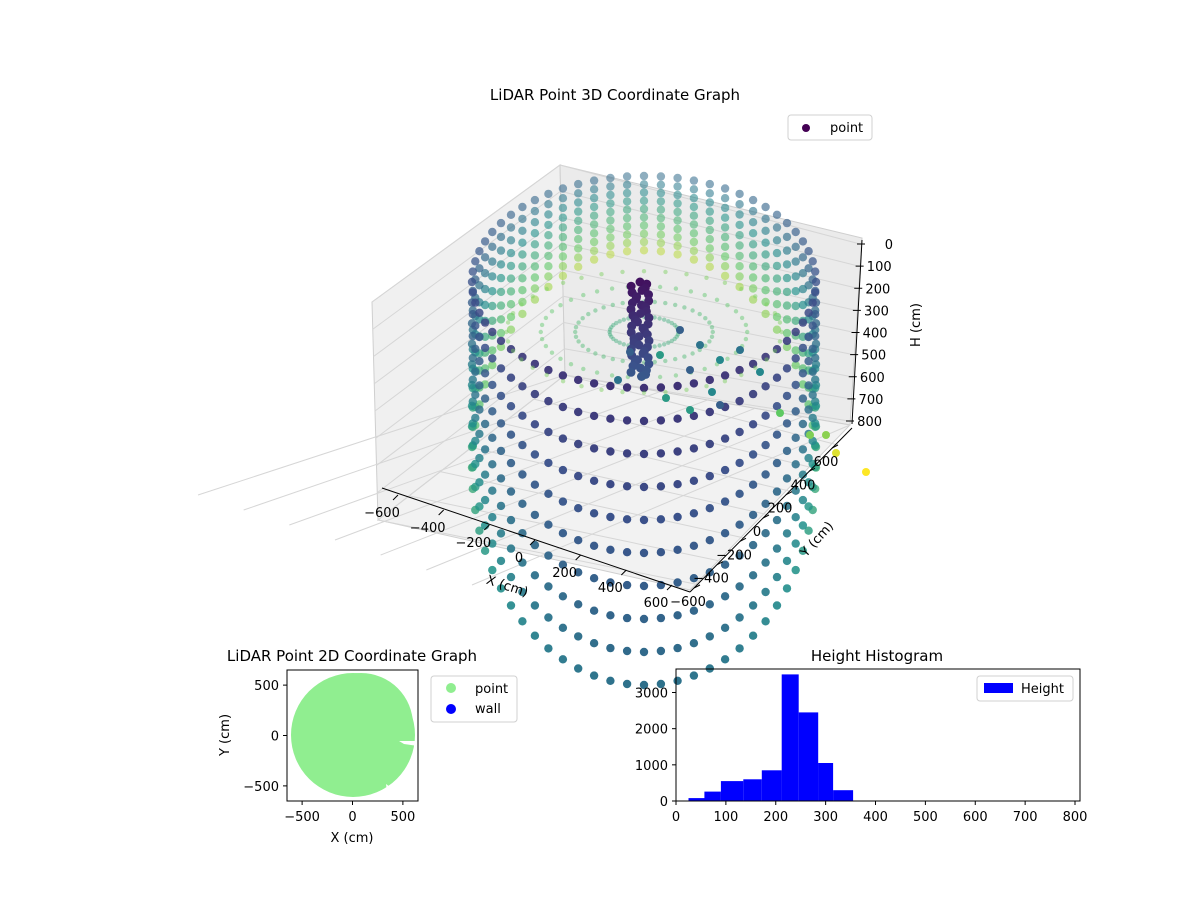 The image size is (1200, 900). What do you see at coordinates (846, 128) in the screenshot?
I see `legend-3d-label-point: point` at bounding box center [846, 128].